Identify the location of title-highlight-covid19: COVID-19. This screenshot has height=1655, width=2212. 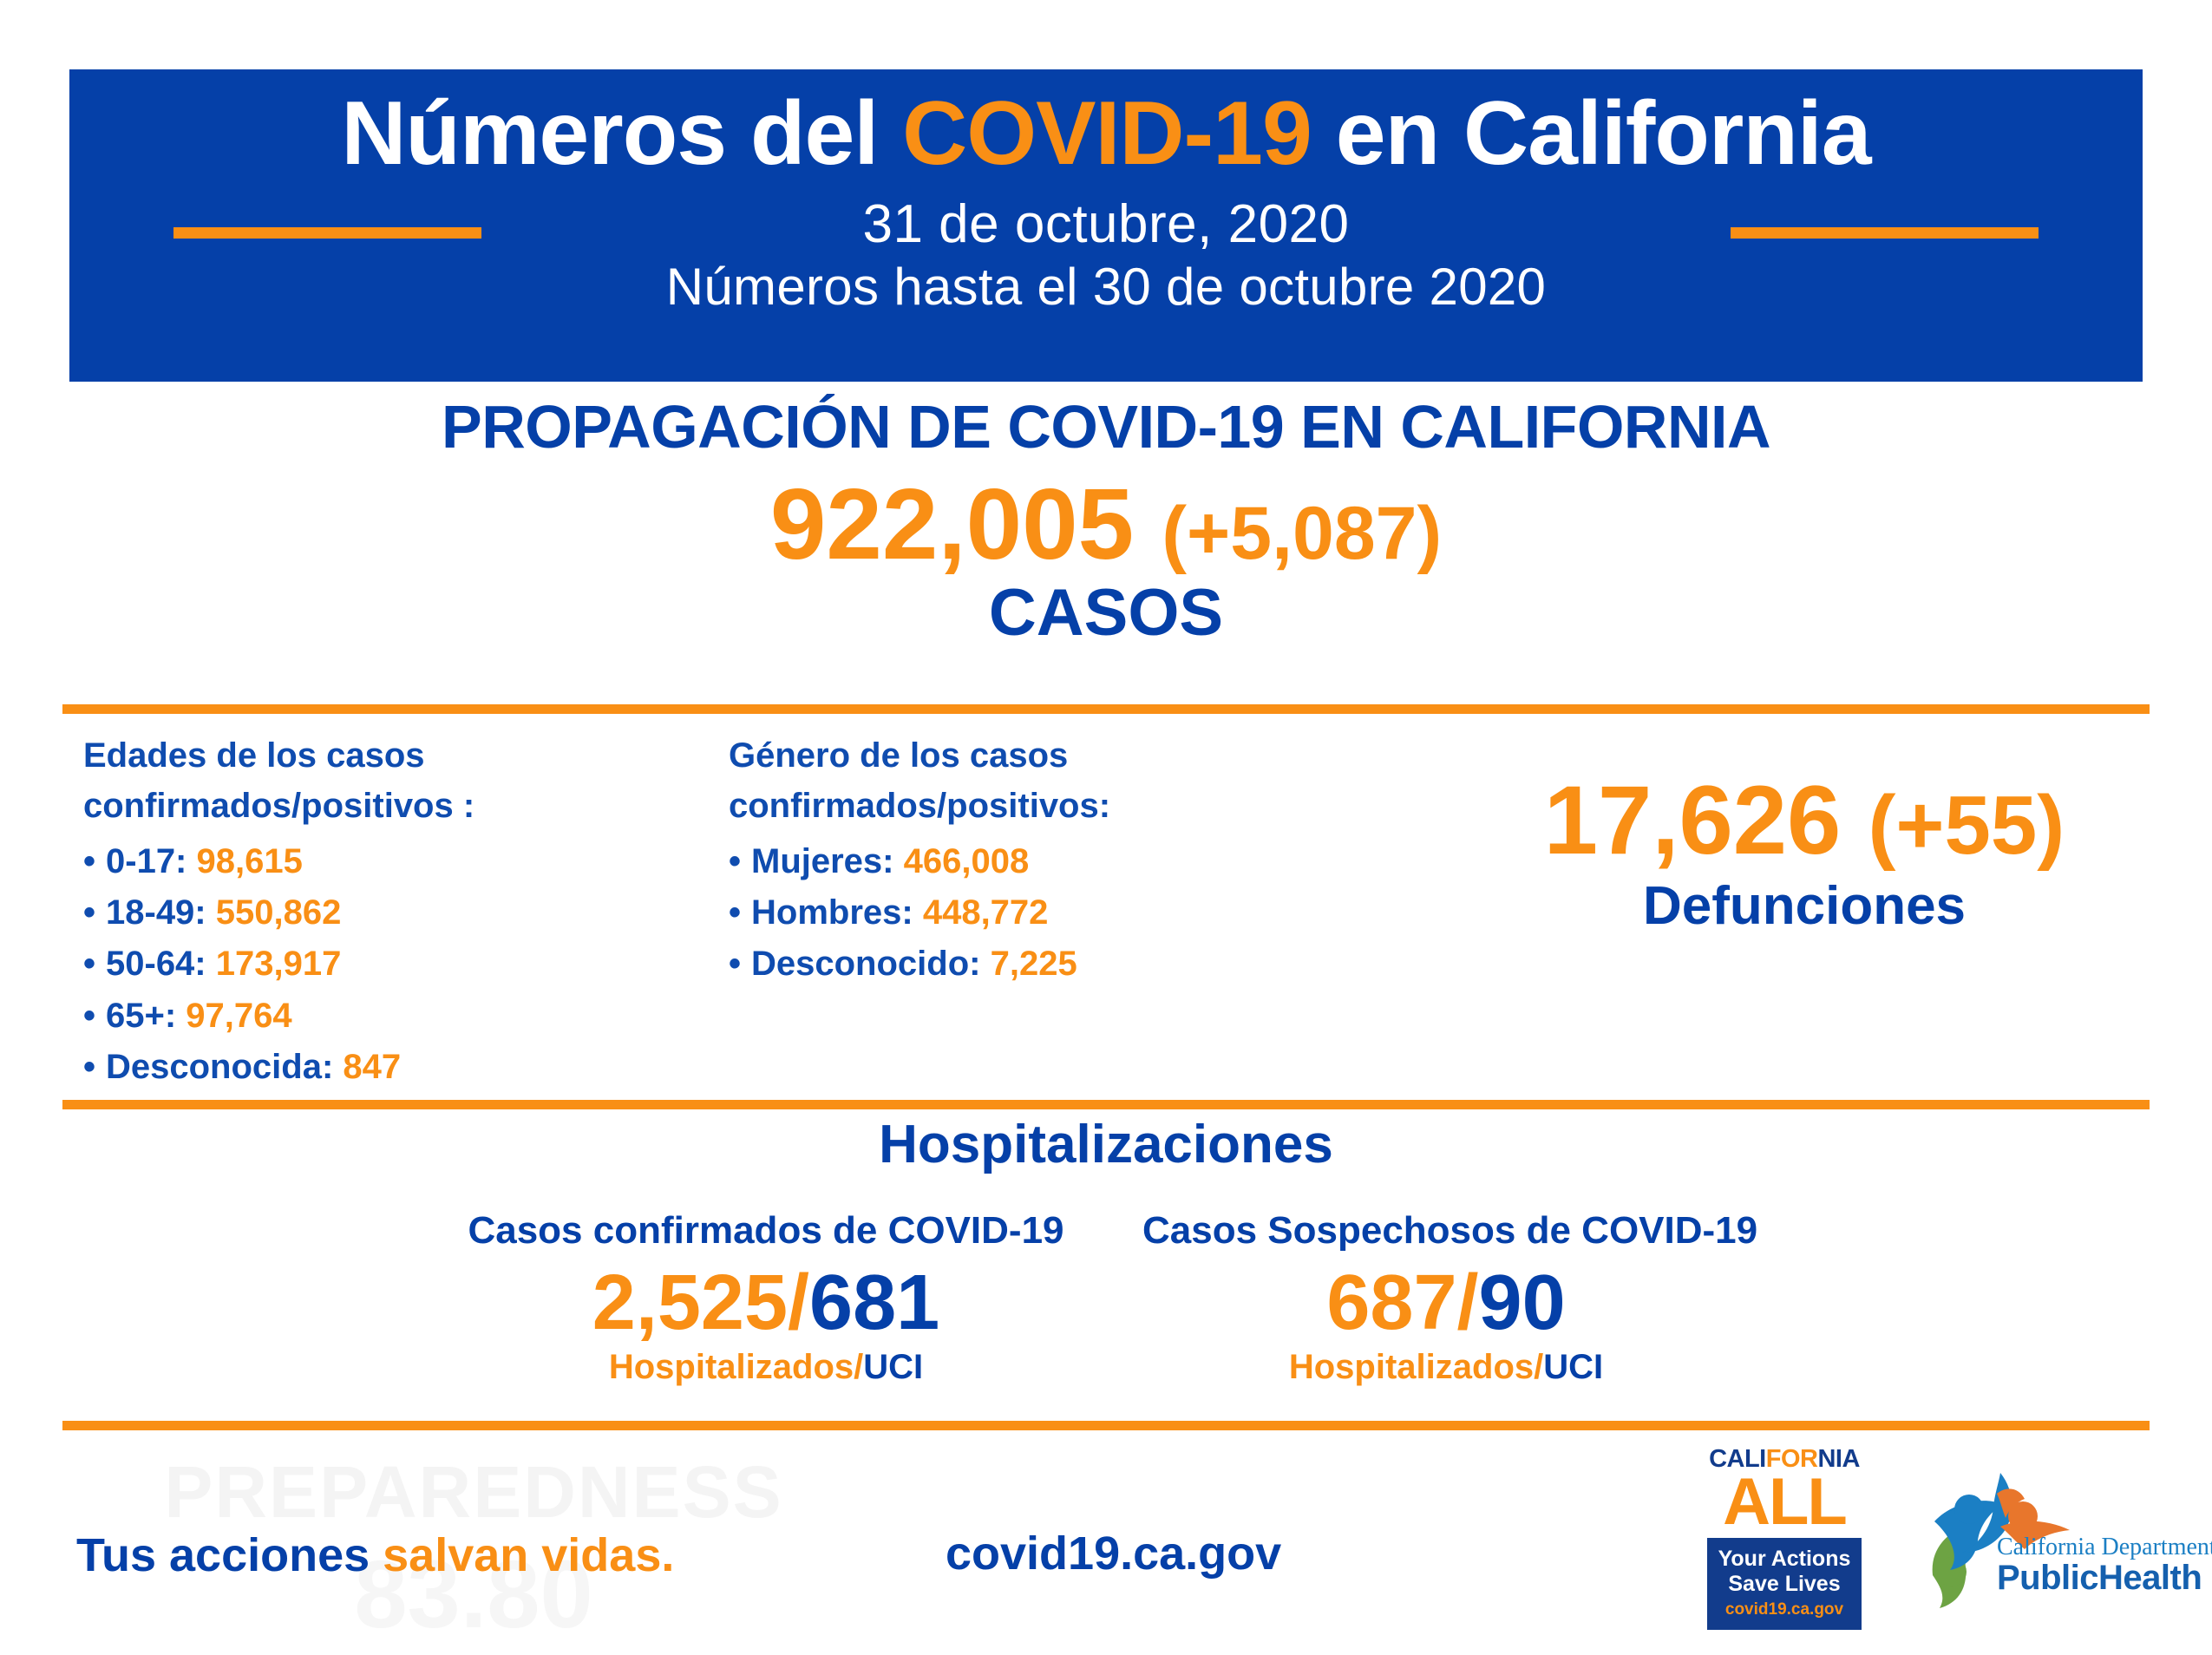
(1107, 133).